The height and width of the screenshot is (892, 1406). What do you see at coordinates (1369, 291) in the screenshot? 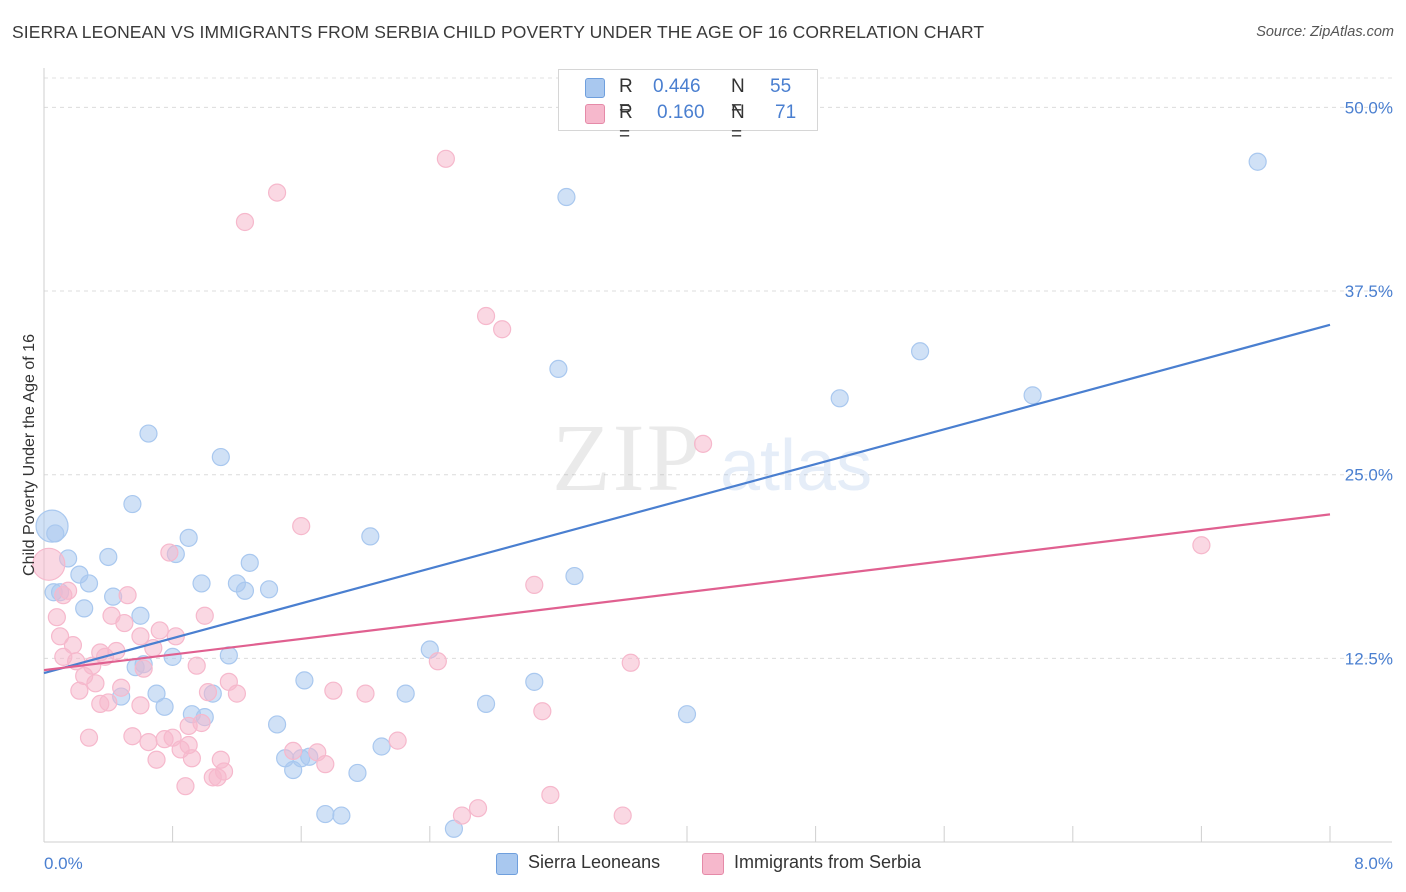
I see `y-tick-label: 37.5%` at bounding box center [1369, 291].